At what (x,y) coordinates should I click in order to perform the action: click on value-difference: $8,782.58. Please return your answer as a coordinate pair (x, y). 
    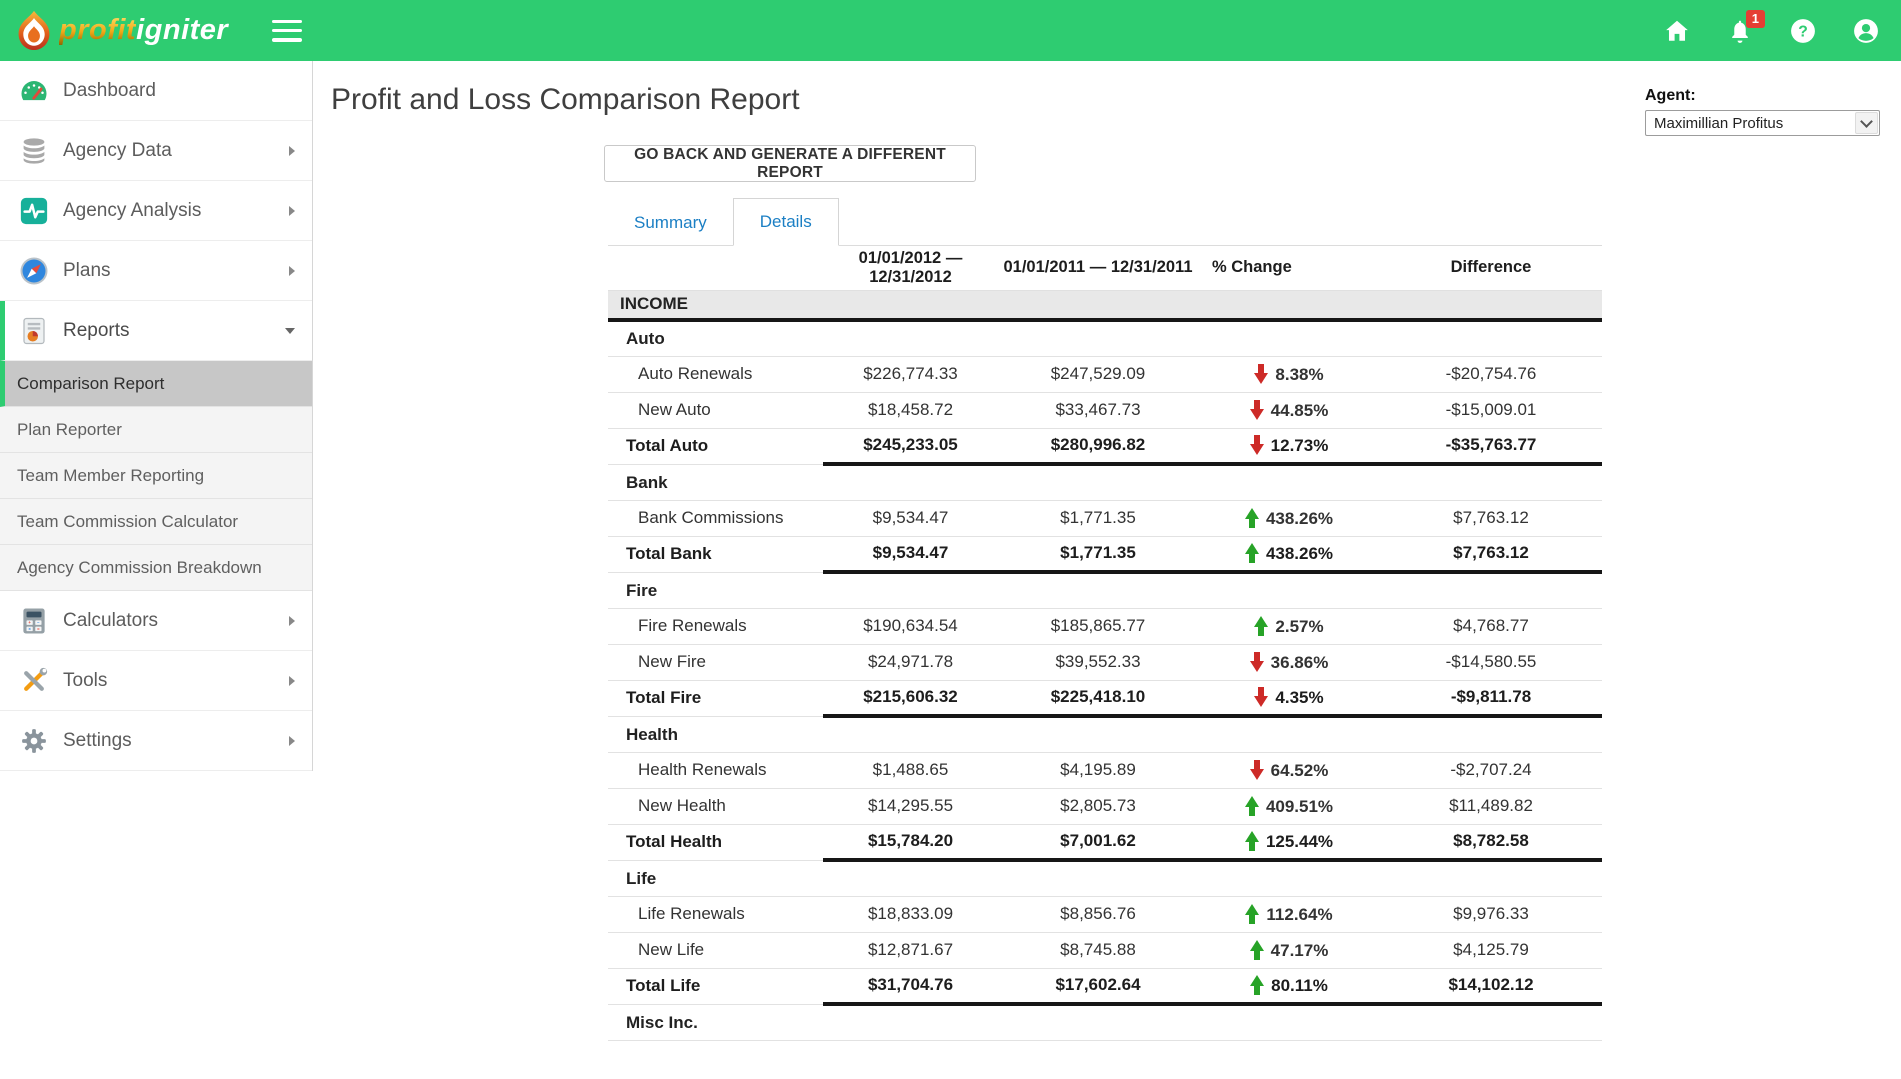
    Looking at the image, I should click on (1491, 843).